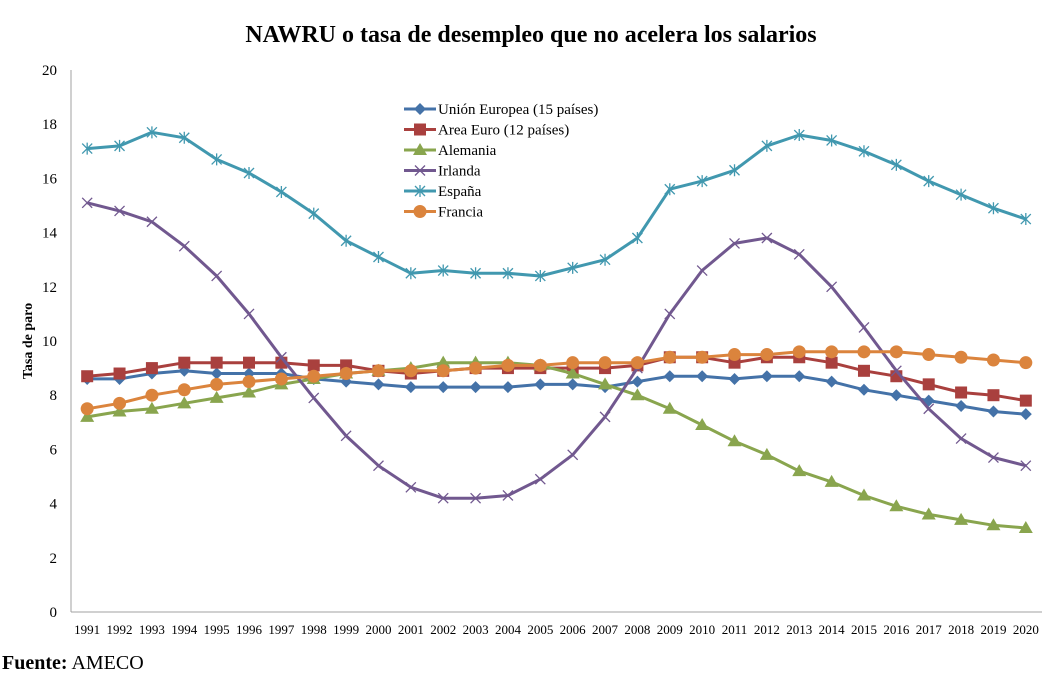 The width and height of the screenshot is (1062, 684). I want to click on x-tick-label: 2007, so click(605, 629).